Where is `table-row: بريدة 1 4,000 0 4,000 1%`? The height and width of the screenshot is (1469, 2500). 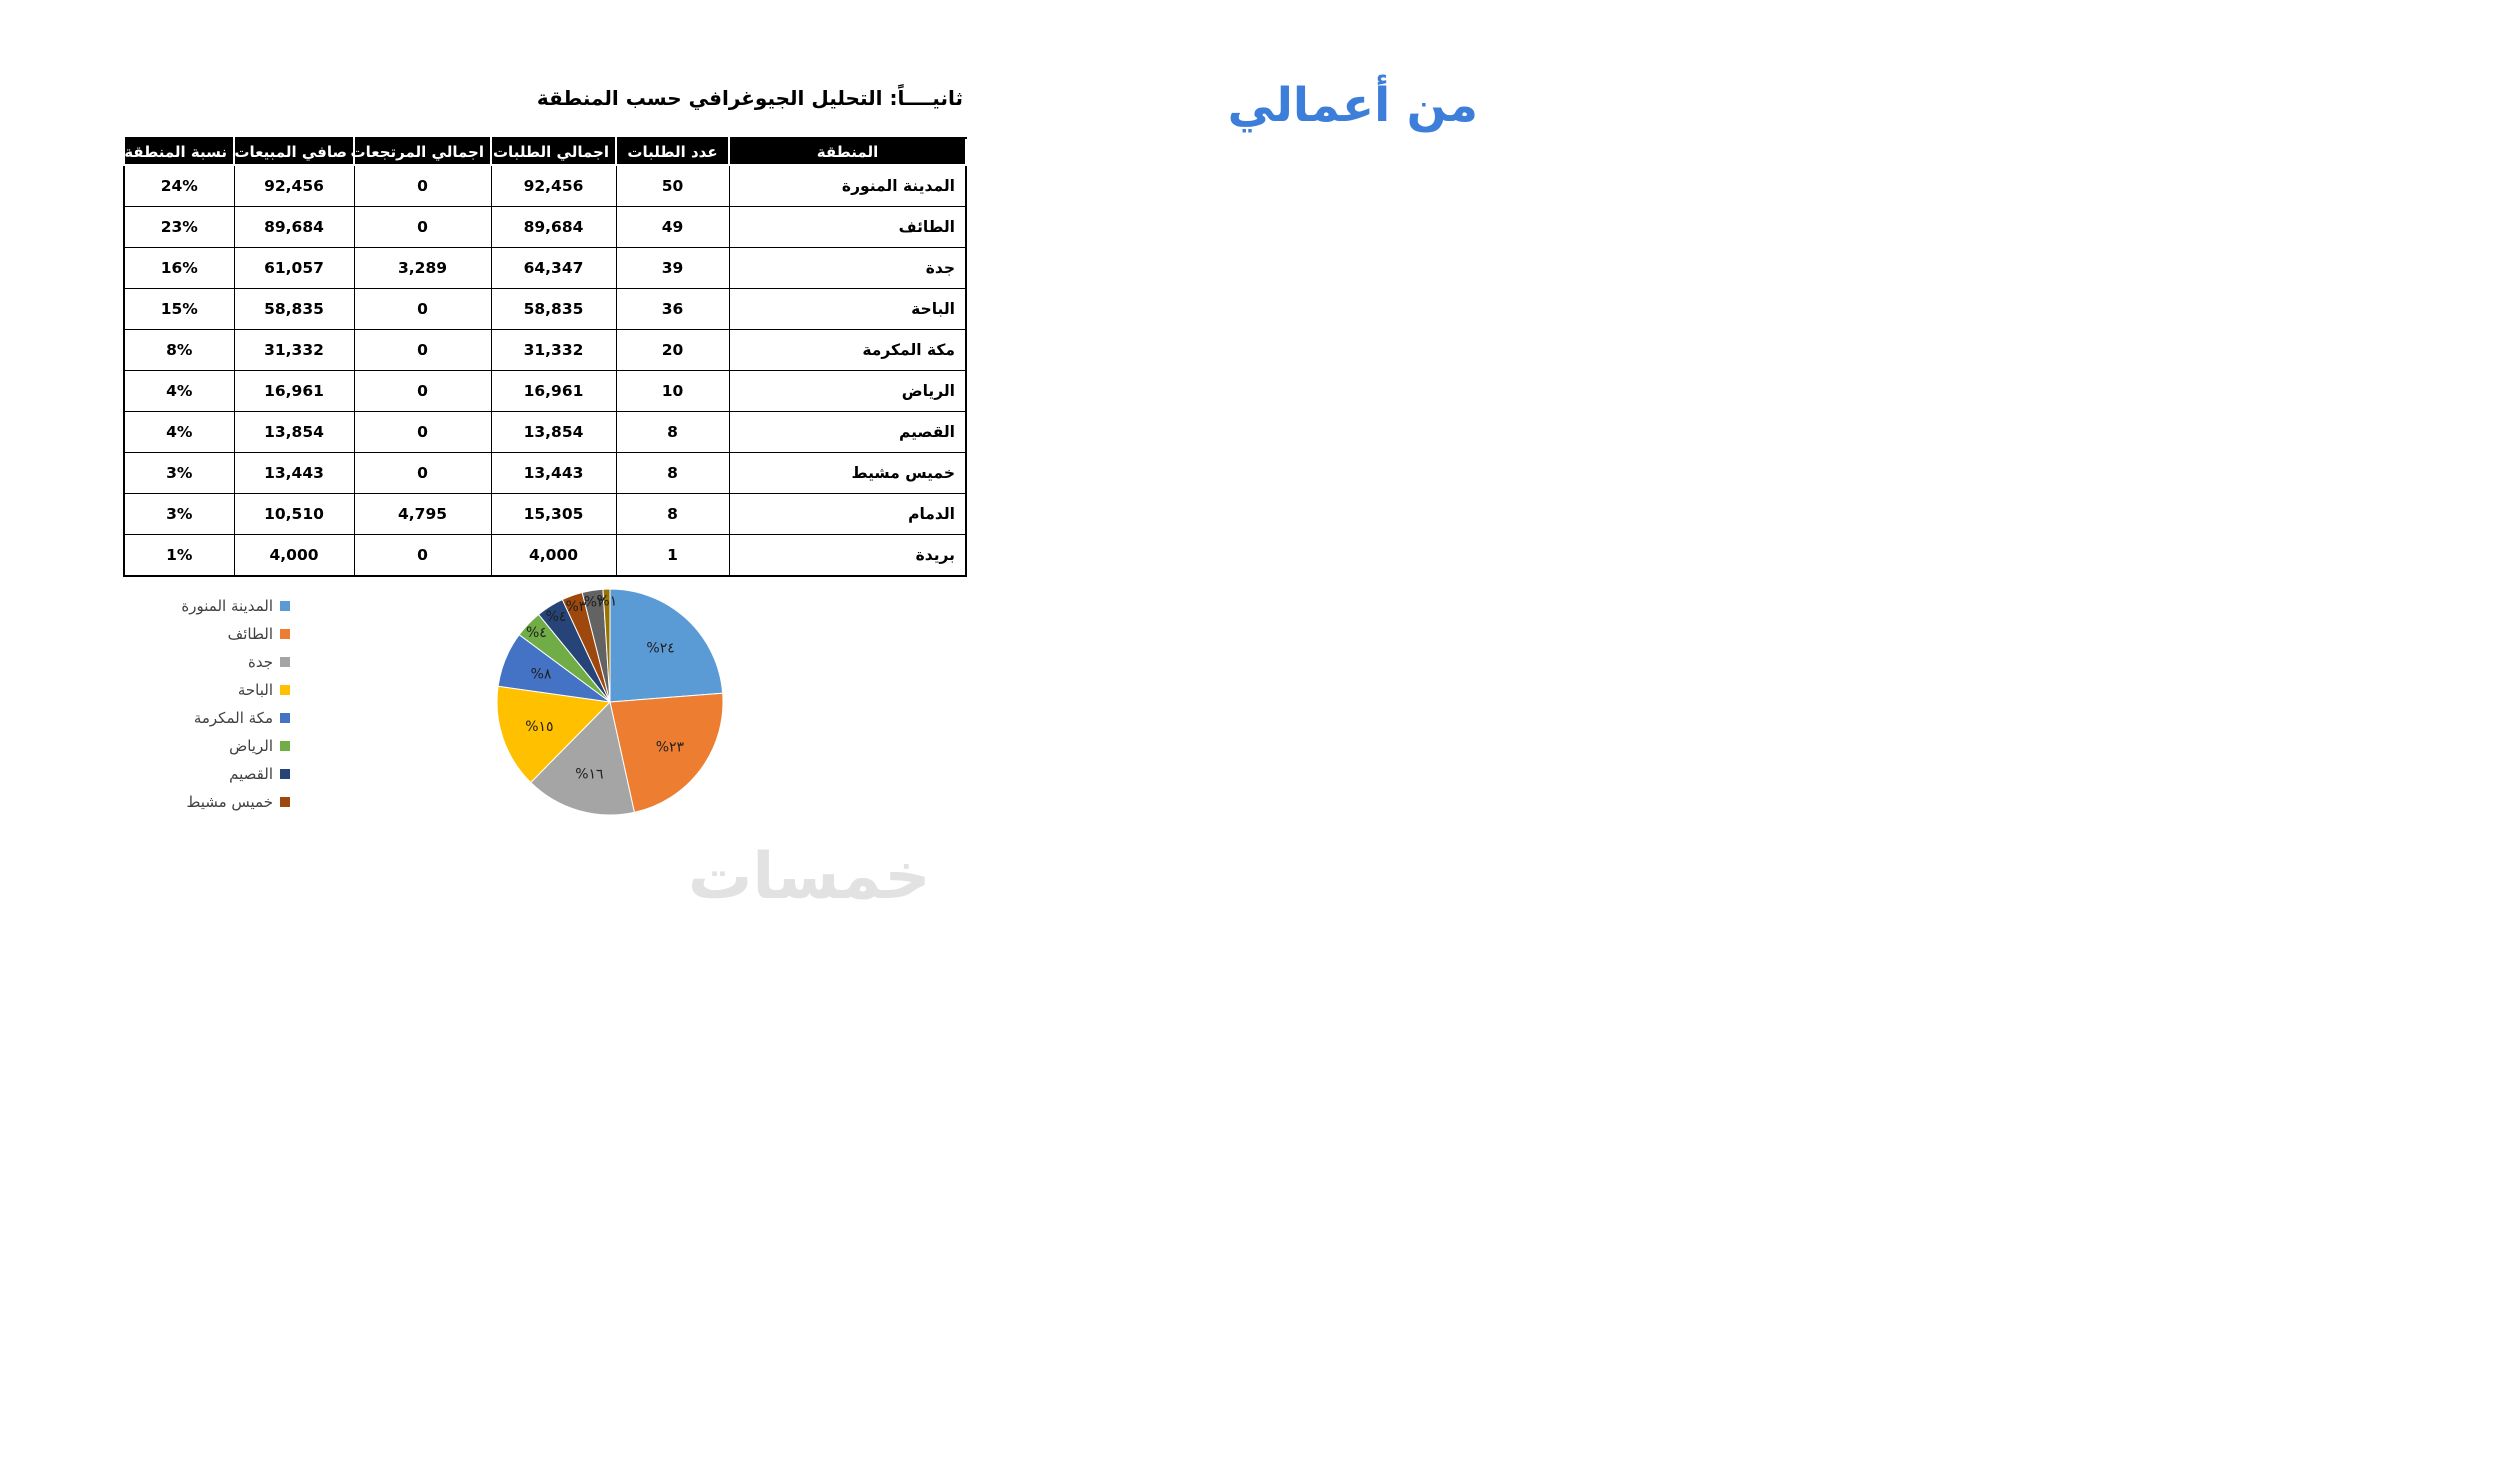 table-row: بريدة 1 4,000 0 4,000 1% is located at coordinates (545, 555).